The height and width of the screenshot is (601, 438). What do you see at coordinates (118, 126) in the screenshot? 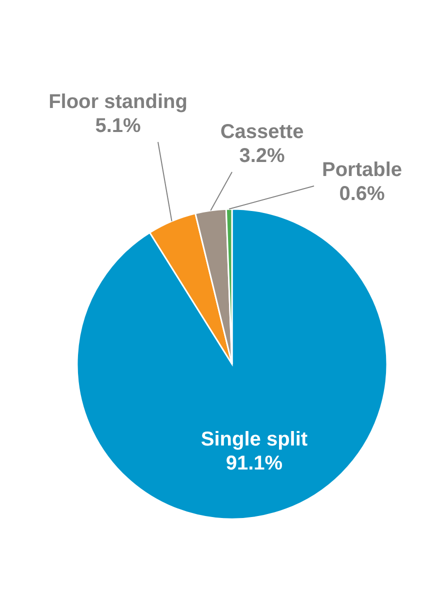
I see `data-label: 5.1%` at bounding box center [118, 126].